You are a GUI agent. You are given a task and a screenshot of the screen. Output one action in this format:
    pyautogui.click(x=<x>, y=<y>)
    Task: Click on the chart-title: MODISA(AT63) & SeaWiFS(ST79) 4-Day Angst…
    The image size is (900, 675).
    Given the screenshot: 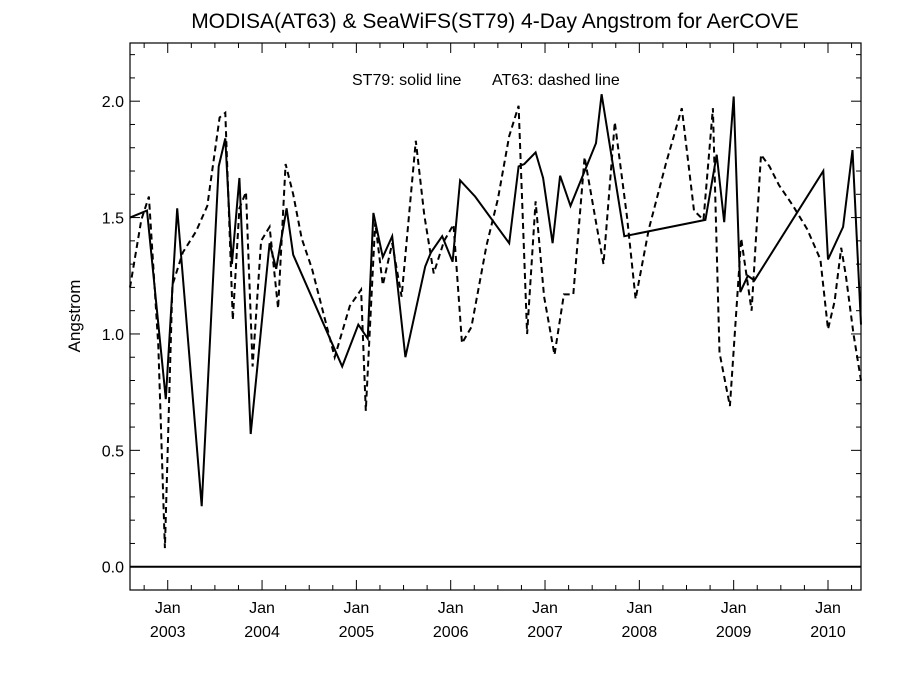 What is the action you would take?
    pyautogui.click(x=495, y=21)
    